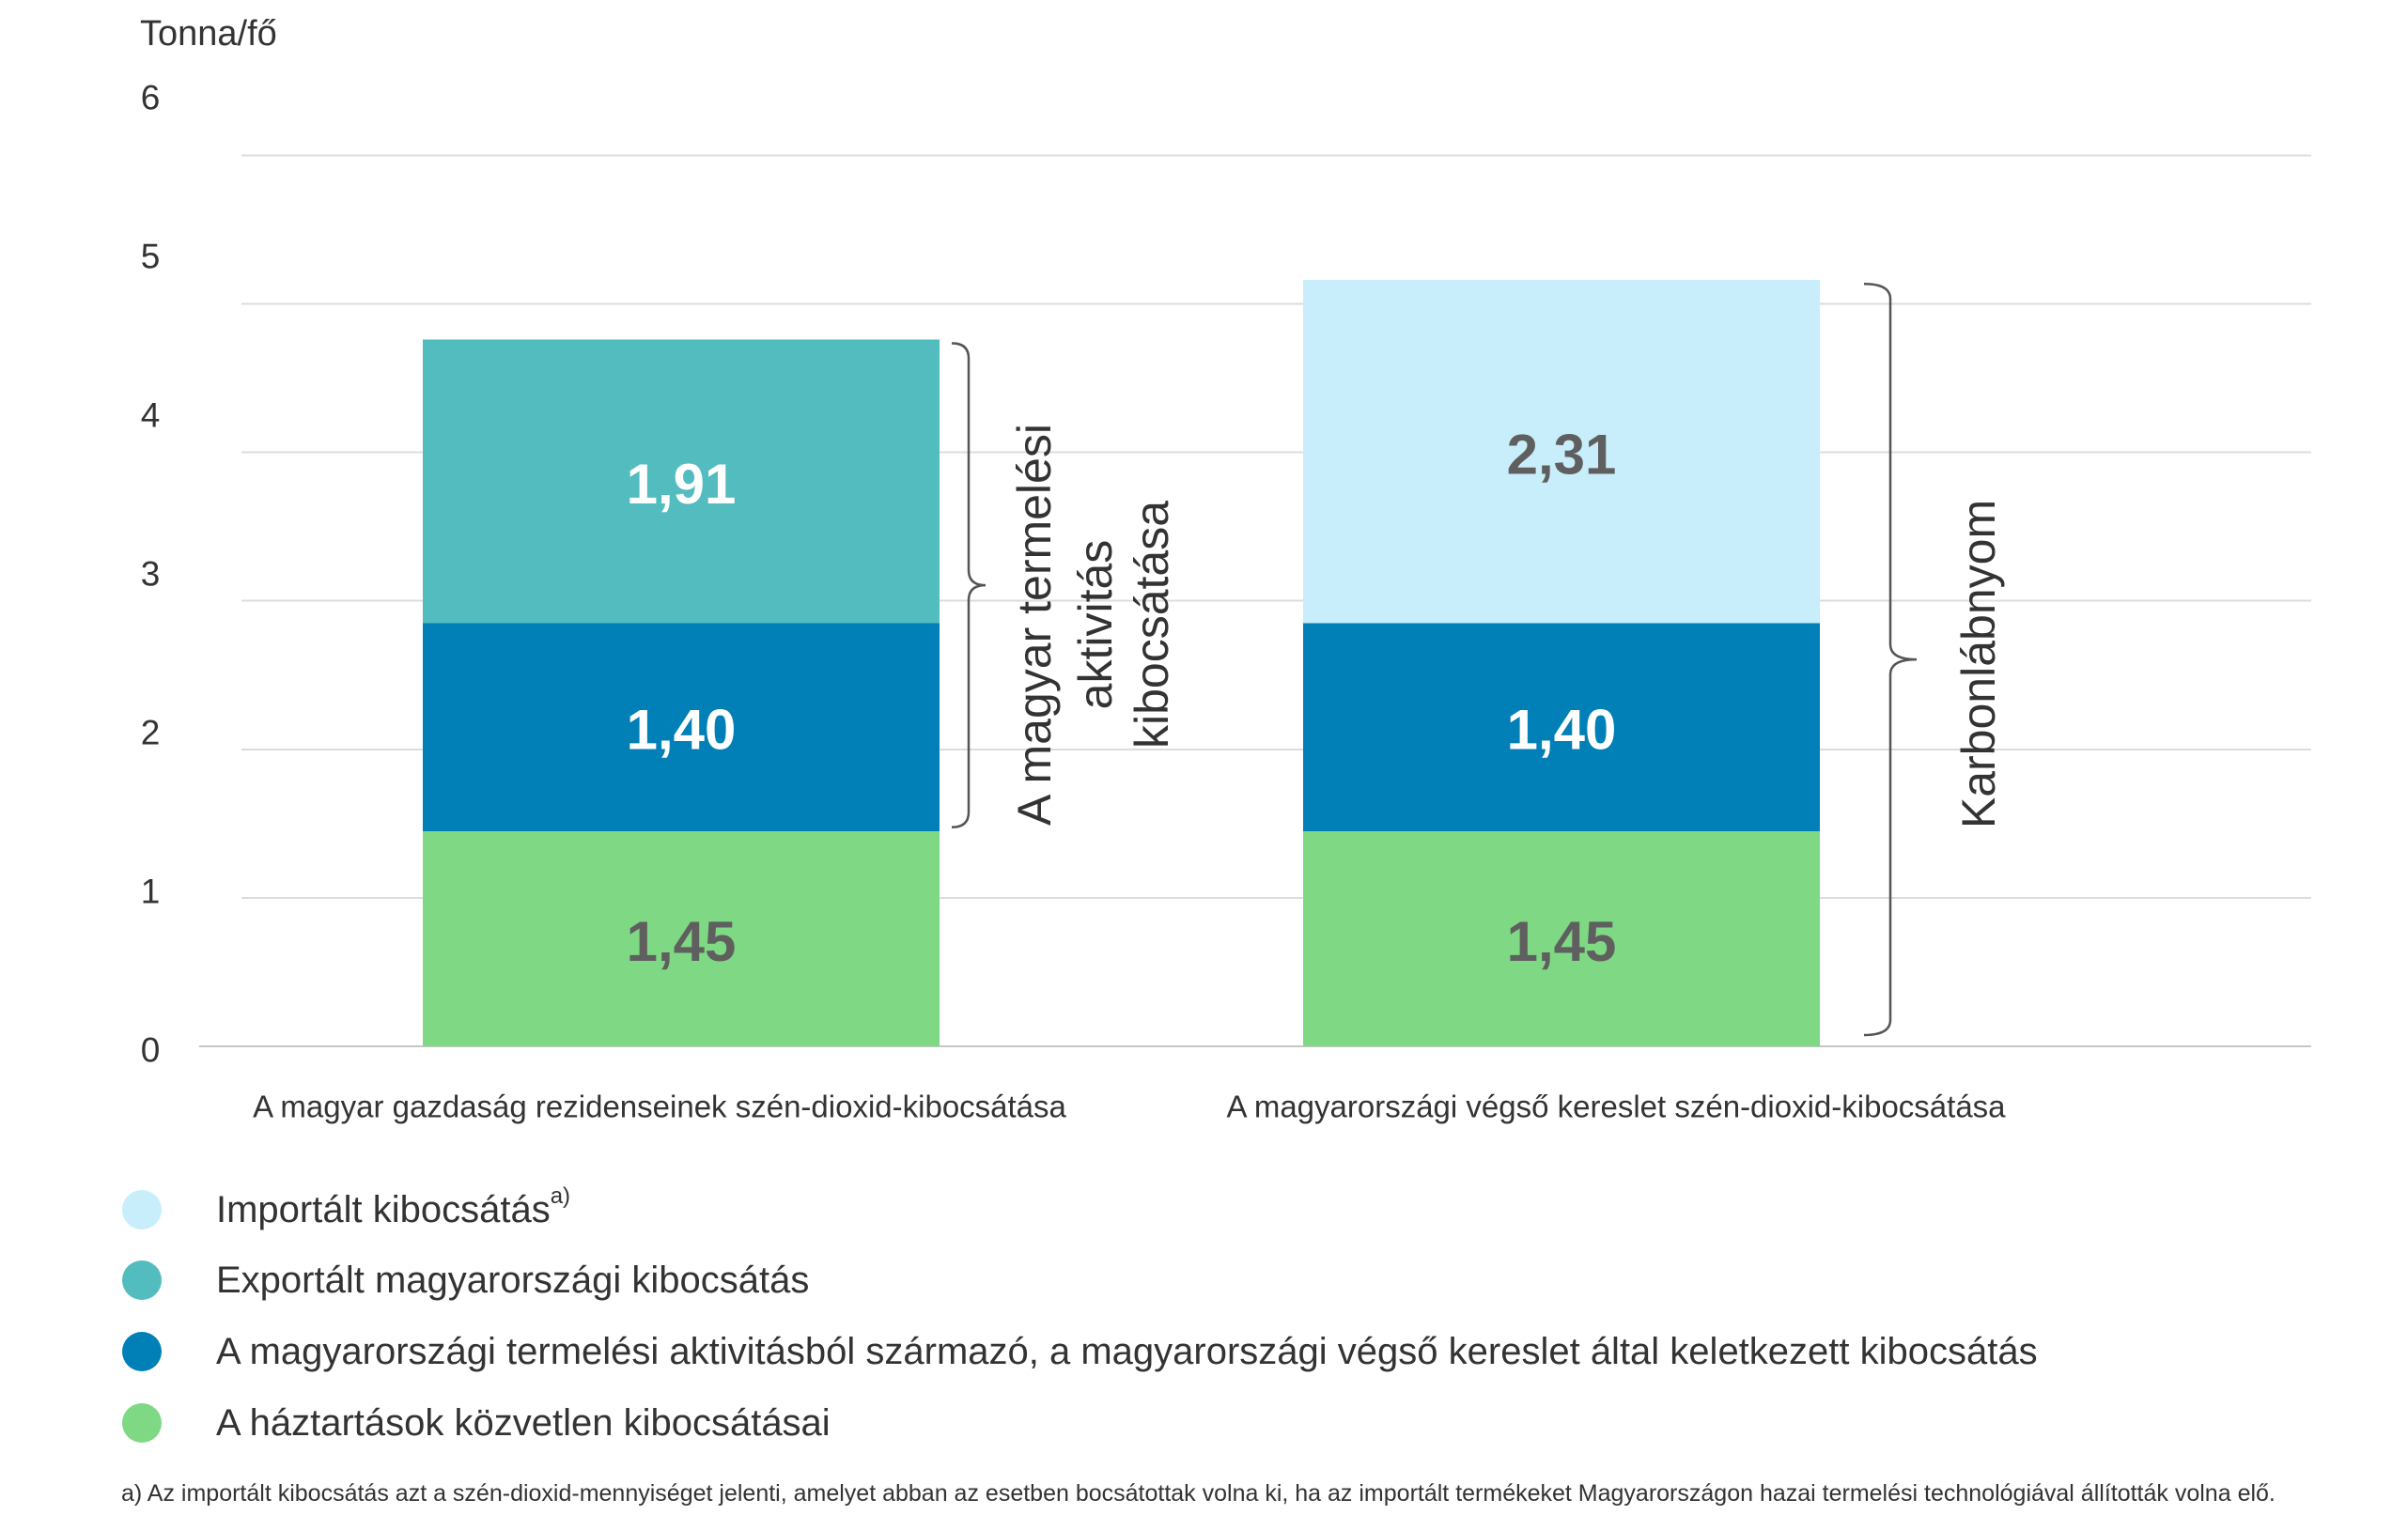 The height and width of the screenshot is (1515, 2408). I want to click on legend-footnote-marker: a), so click(560, 1196).